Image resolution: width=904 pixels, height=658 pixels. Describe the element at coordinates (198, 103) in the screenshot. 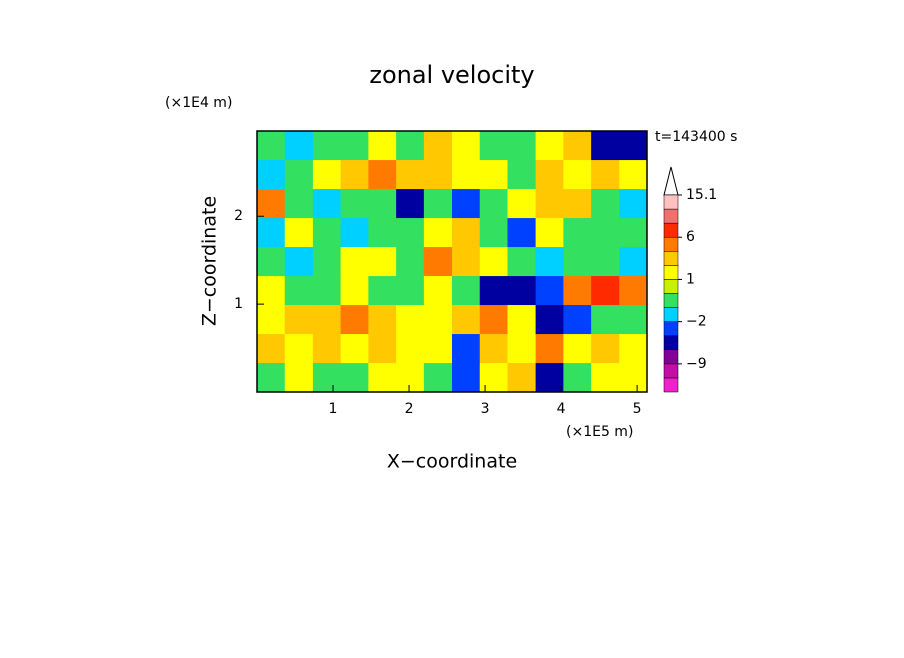

I see `y-unit: (×1E4 m)` at that location.